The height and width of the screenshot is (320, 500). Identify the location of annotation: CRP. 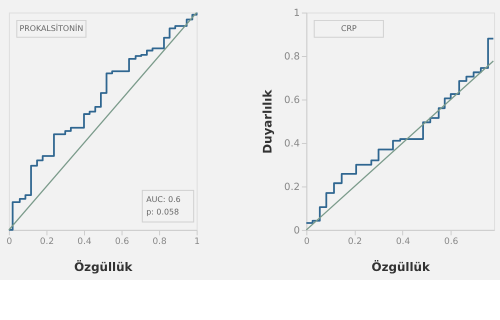
(348, 28).